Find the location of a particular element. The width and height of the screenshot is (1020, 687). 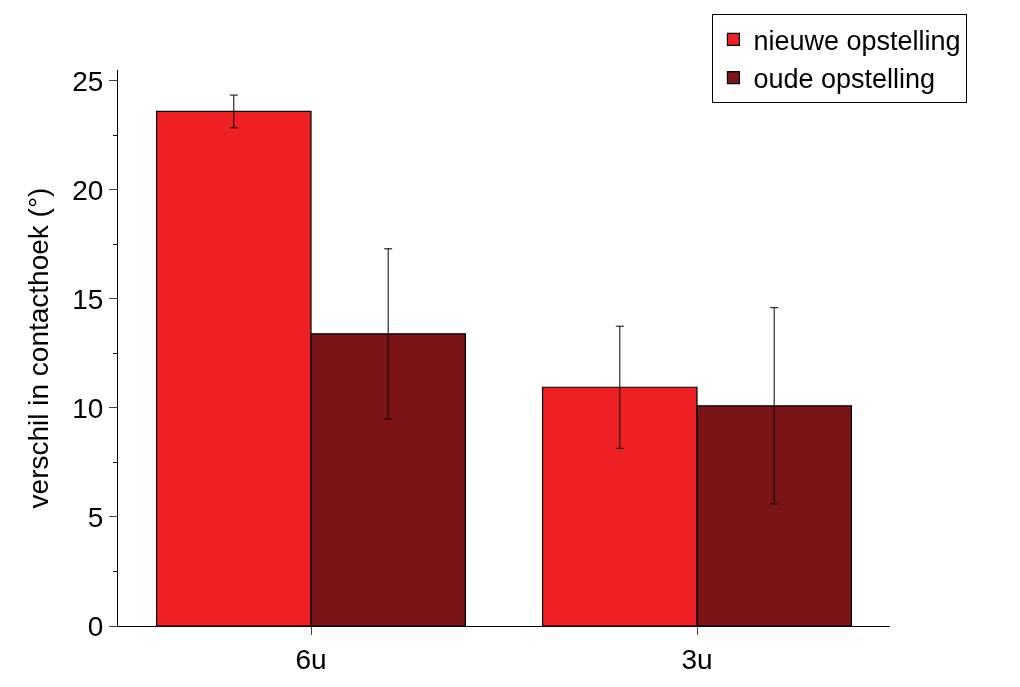

x-tick-label: 6u is located at coordinates (311, 659).